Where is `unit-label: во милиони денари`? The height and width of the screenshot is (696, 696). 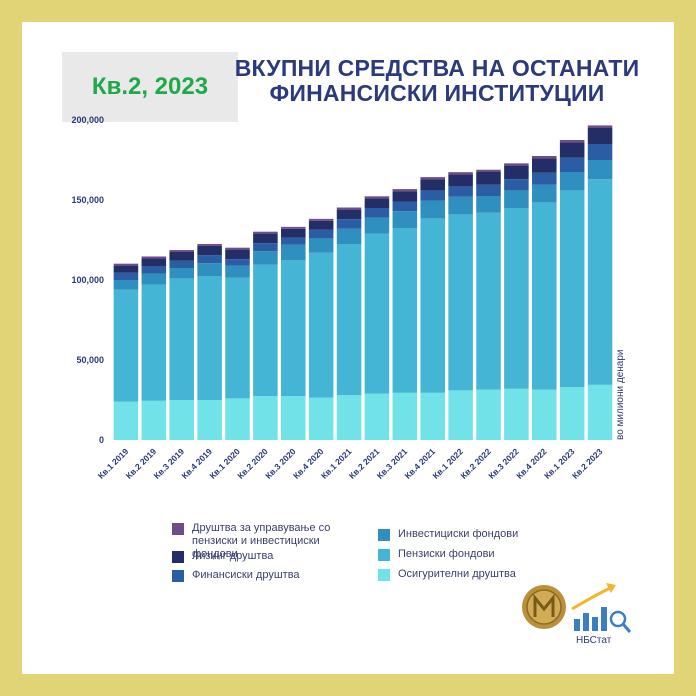 unit-label: во милиони денари is located at coordinates (620, 395).